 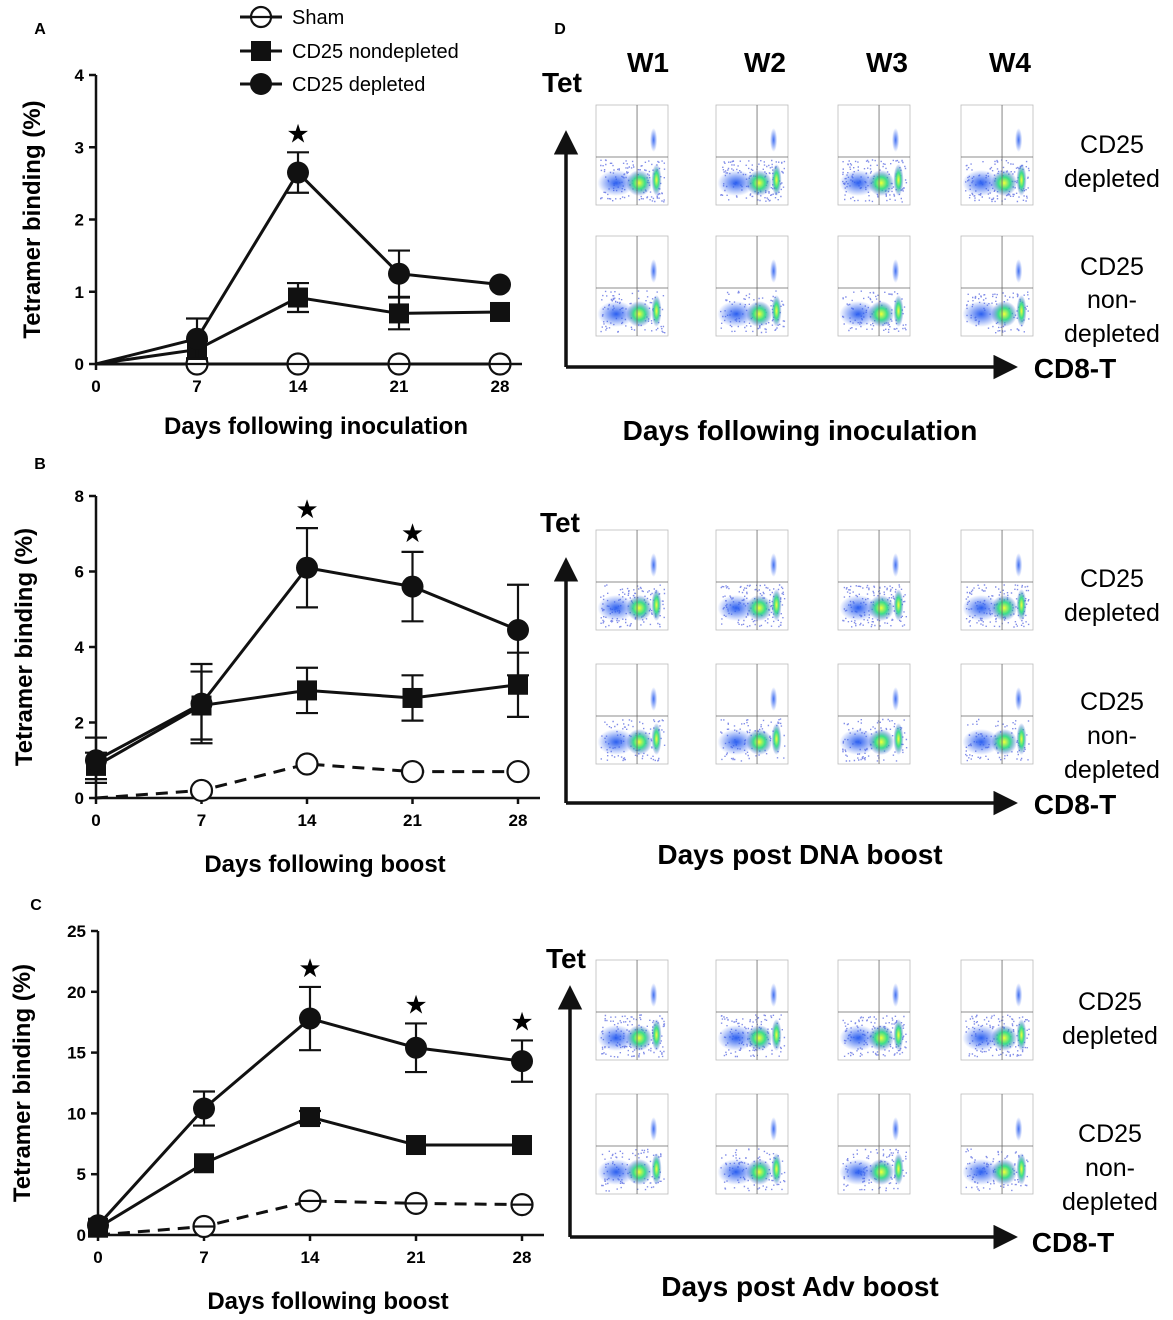 I want to click on panel-label: A, so click(x=40, y=29).